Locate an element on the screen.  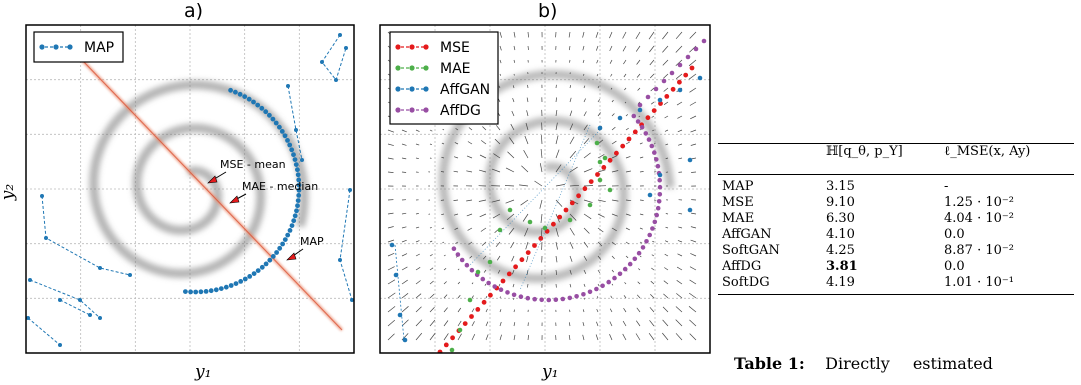
map-dashed-path is located at coordinates (334, 58).